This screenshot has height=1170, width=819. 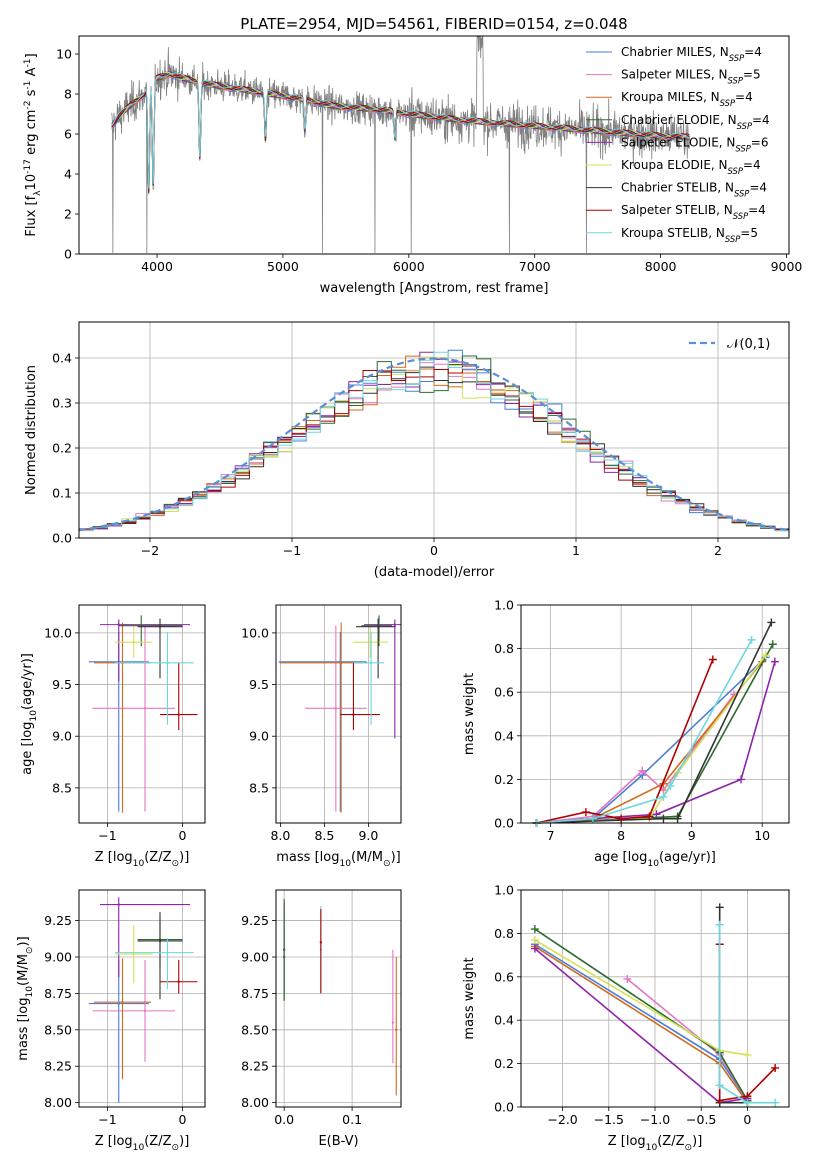 I want to click on massEBV-xlabel: E(B-V), so click(x=338, y=1141).